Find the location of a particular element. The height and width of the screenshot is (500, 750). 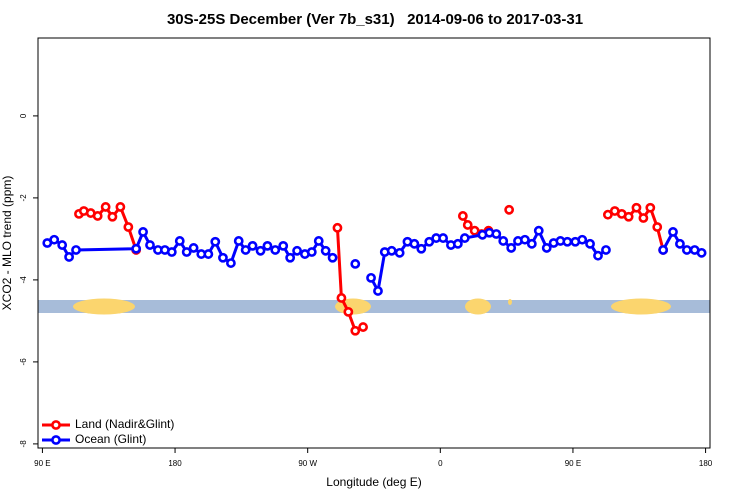

legend: Land (Nadir&Glint)Ocean (Glint) is located at coordinates (108, 431).